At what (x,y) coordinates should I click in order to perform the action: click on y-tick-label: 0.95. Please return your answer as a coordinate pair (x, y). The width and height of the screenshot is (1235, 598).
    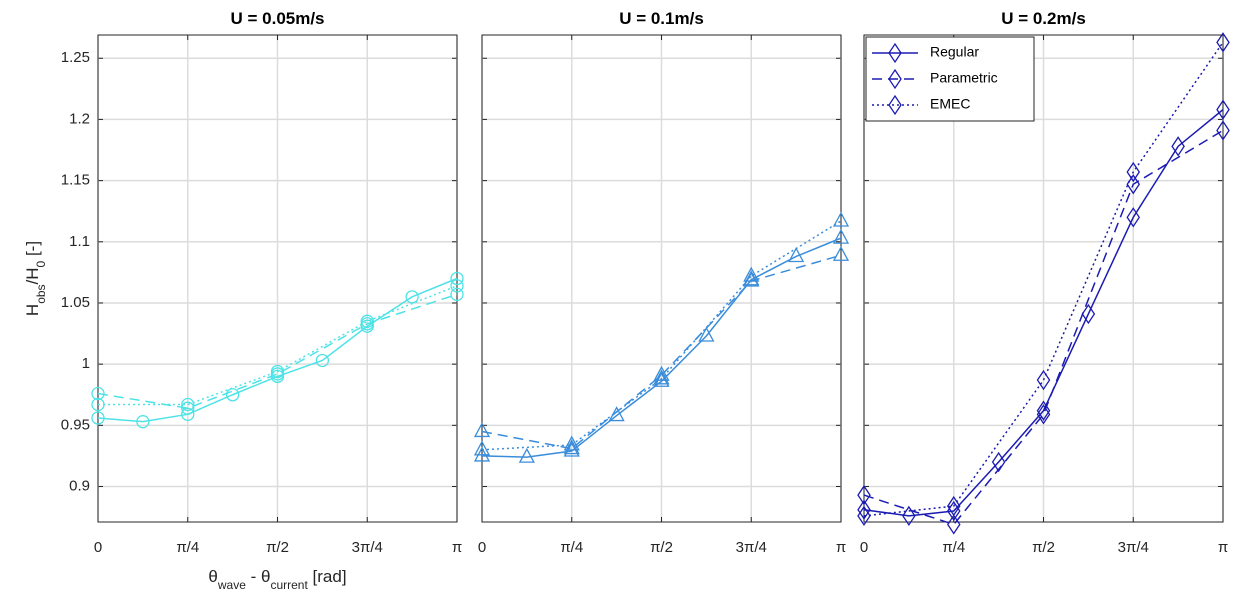
    Looking at the image, I should click on (75, 424).